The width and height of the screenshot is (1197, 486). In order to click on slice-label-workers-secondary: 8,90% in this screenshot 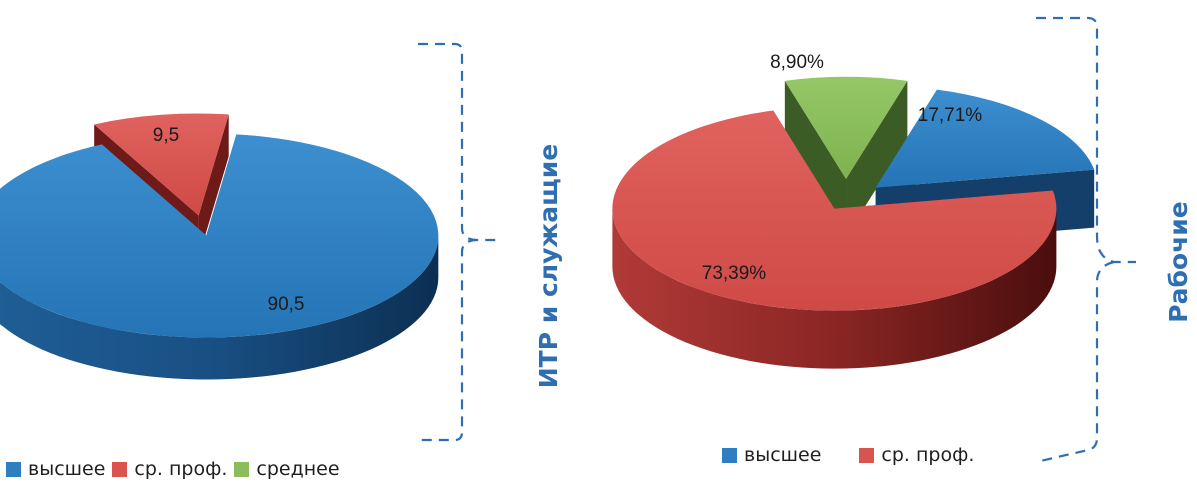, I will do `click(797, 62)`.